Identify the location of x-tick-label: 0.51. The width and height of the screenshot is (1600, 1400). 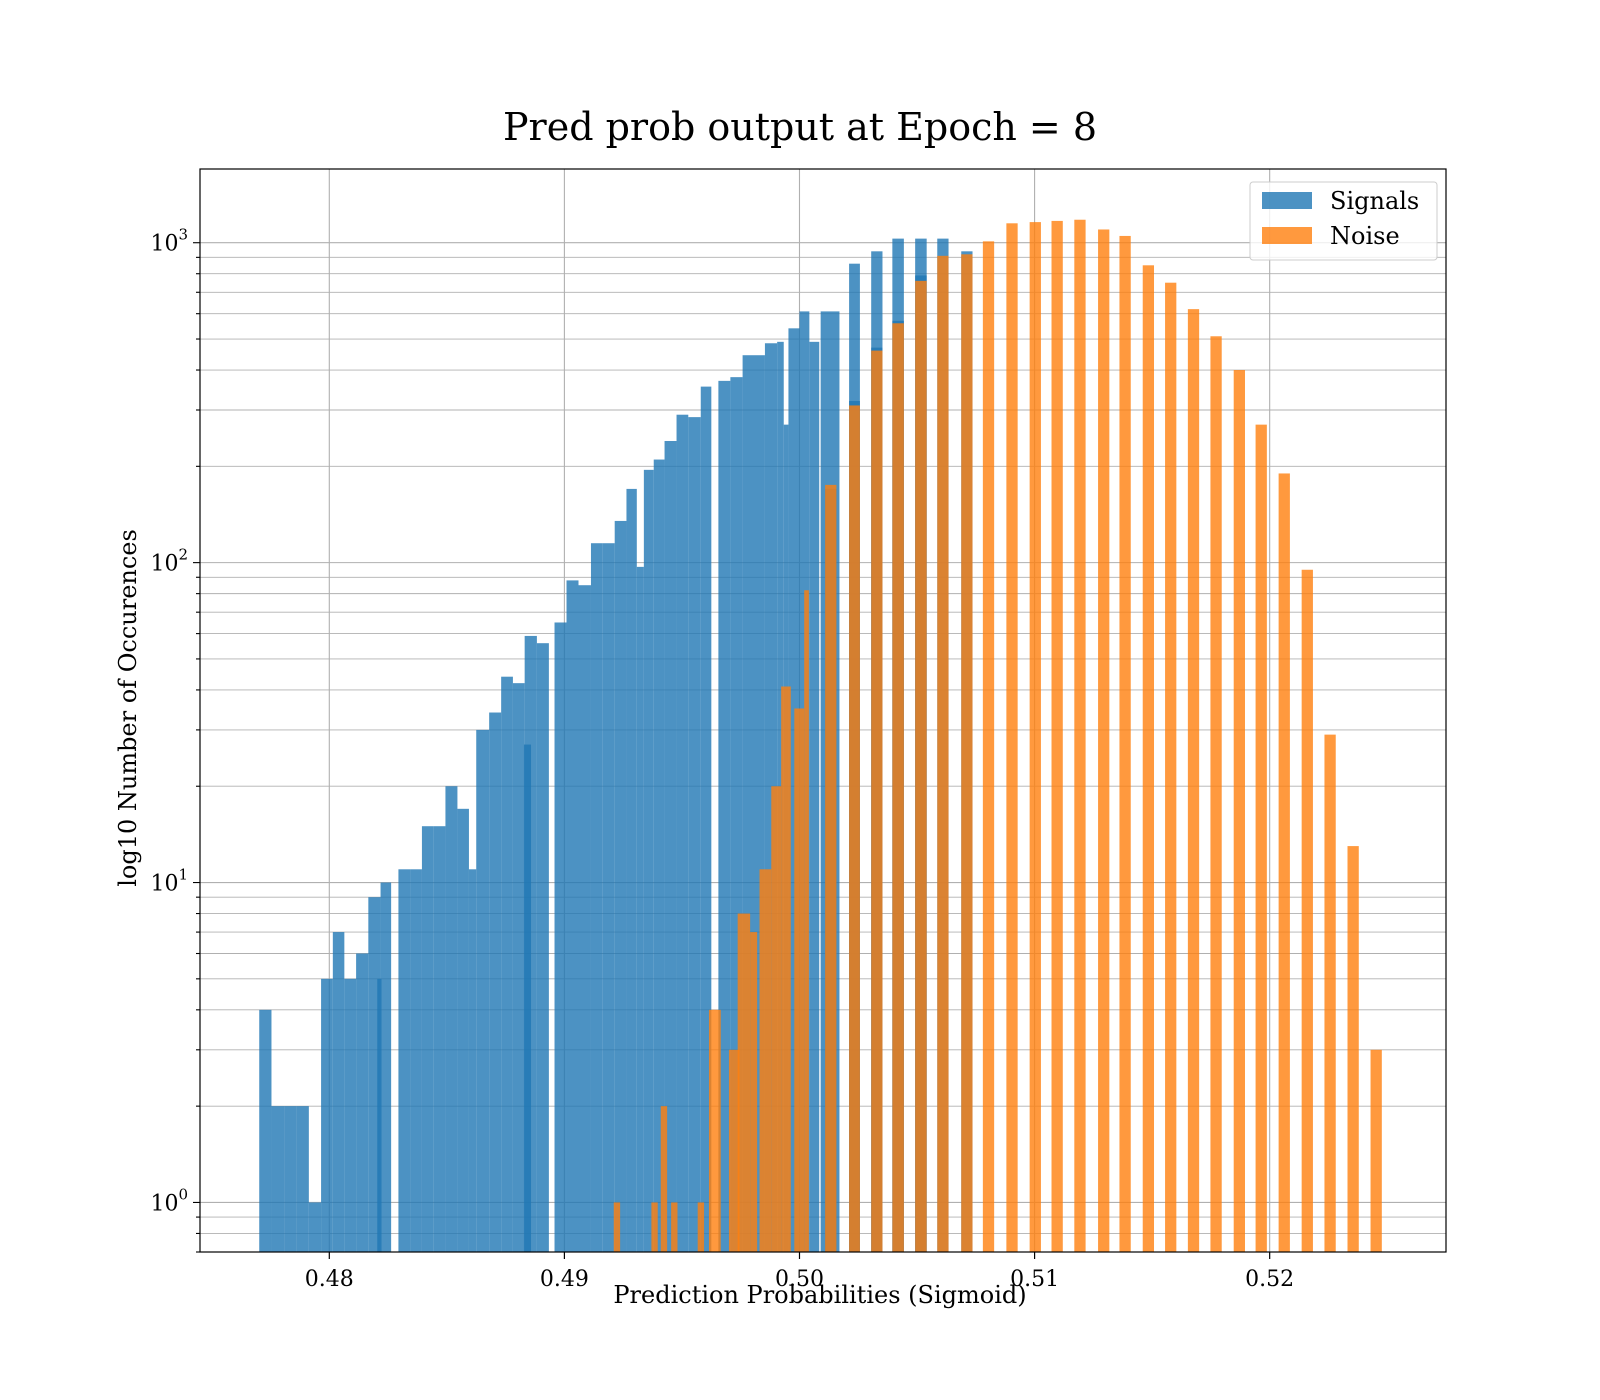
(1034, 1279).